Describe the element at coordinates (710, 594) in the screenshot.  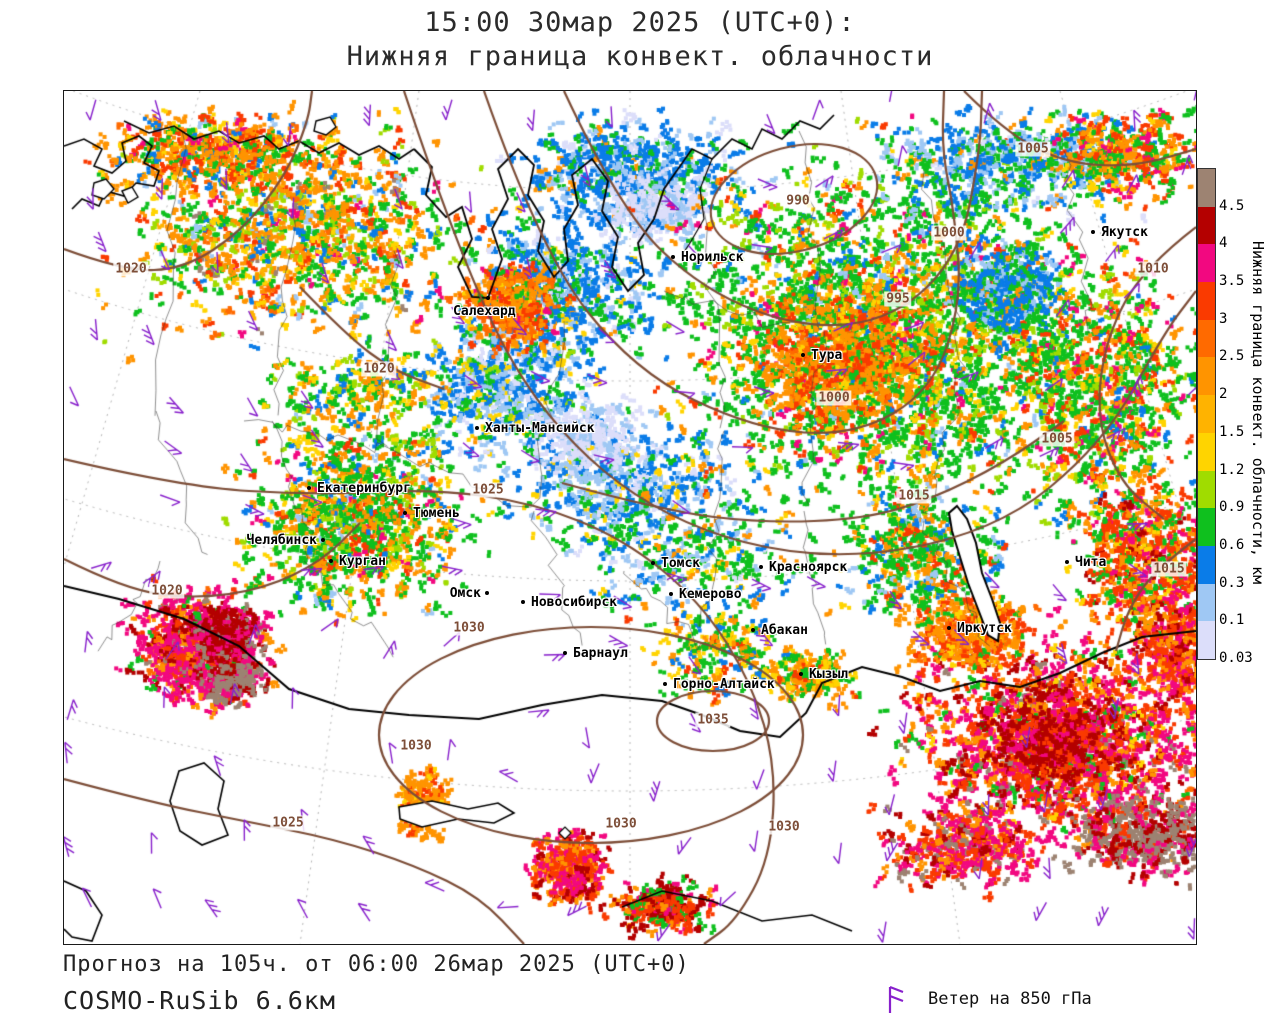
I see `city-label: Кемерово` at that location.